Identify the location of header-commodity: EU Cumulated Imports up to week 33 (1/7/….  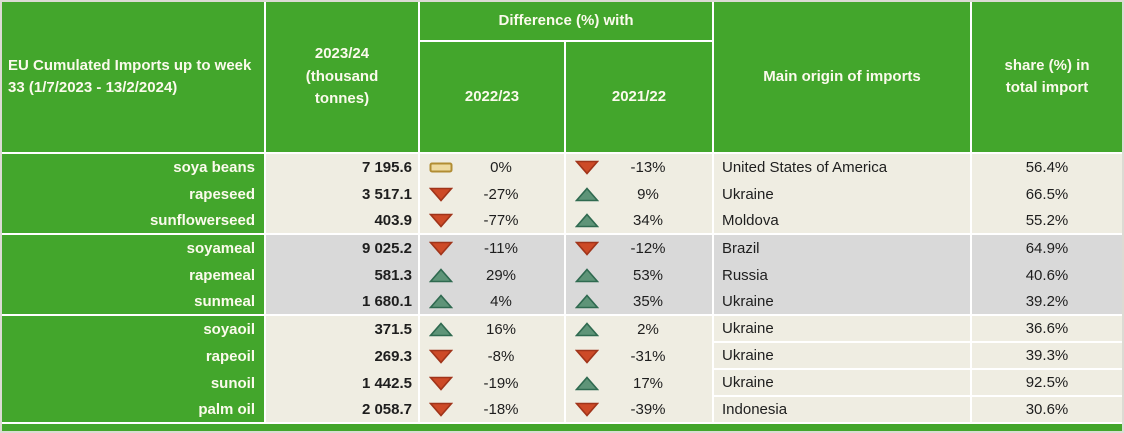
(134, 78).